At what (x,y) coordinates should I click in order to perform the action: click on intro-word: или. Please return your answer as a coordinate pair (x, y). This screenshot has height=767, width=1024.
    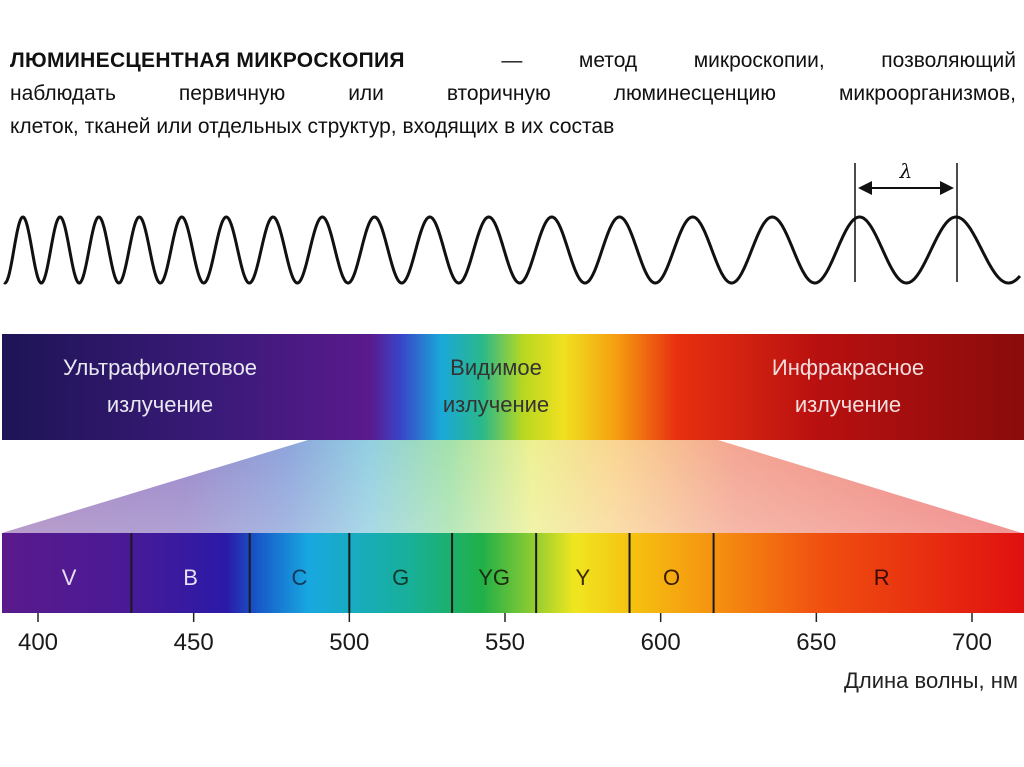
    Looking at the image, I should click on (366, 93).